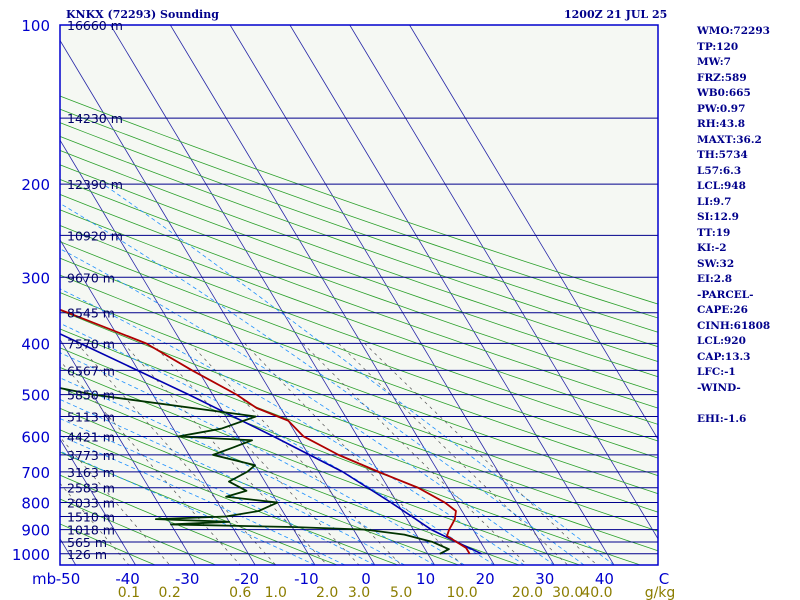 Image resolution: width=800 pixels, height=600 pixels. Describe the element at coordinates (276, 592) in the screenshot. I see `mixing-ratio-tick-label: 1.0` at that location.